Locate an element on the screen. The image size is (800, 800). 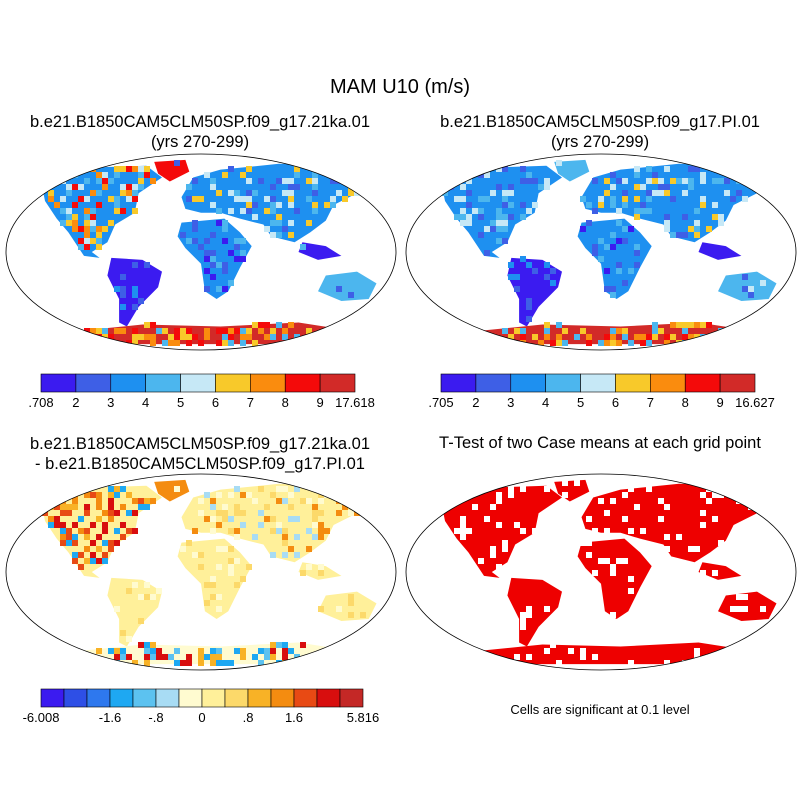
colorbar-tick-label: 6 is located at coordinates (215, 402).